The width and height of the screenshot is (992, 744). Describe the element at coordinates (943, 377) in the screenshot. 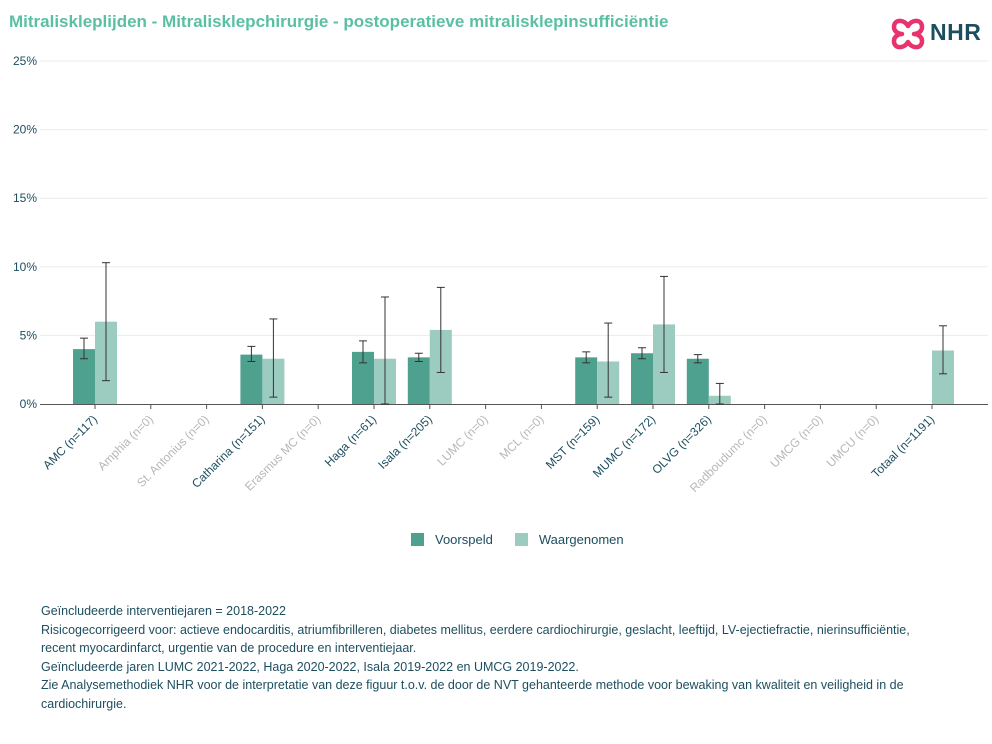

I see `bar-waargenomen` at that location.